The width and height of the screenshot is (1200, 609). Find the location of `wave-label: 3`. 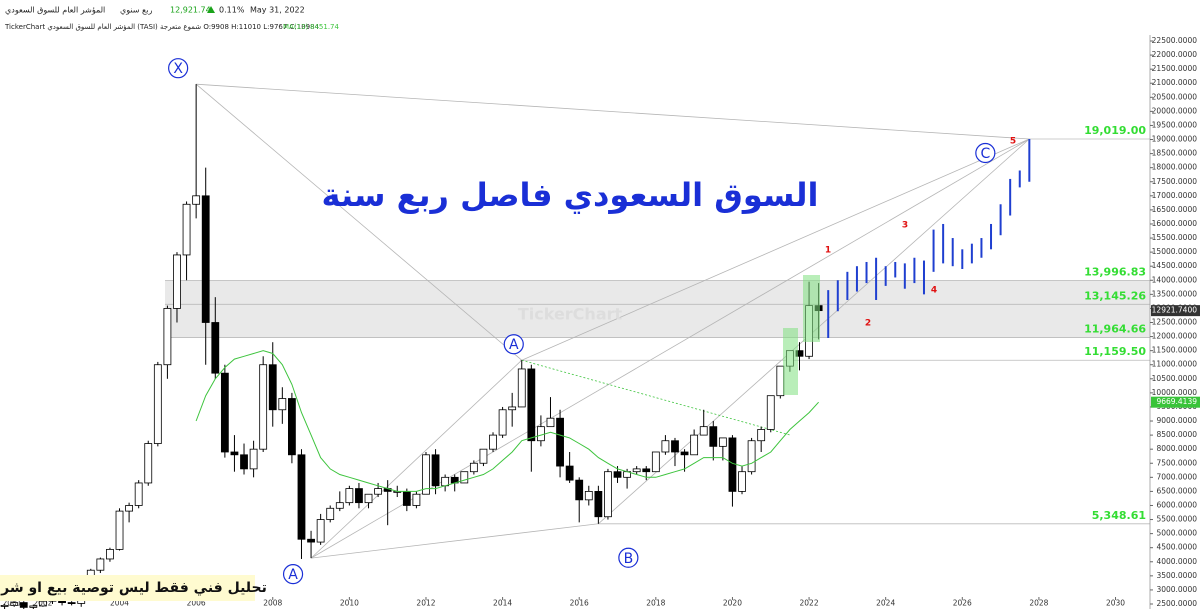

wave-label: 3 is located at coordinates (905, 226).